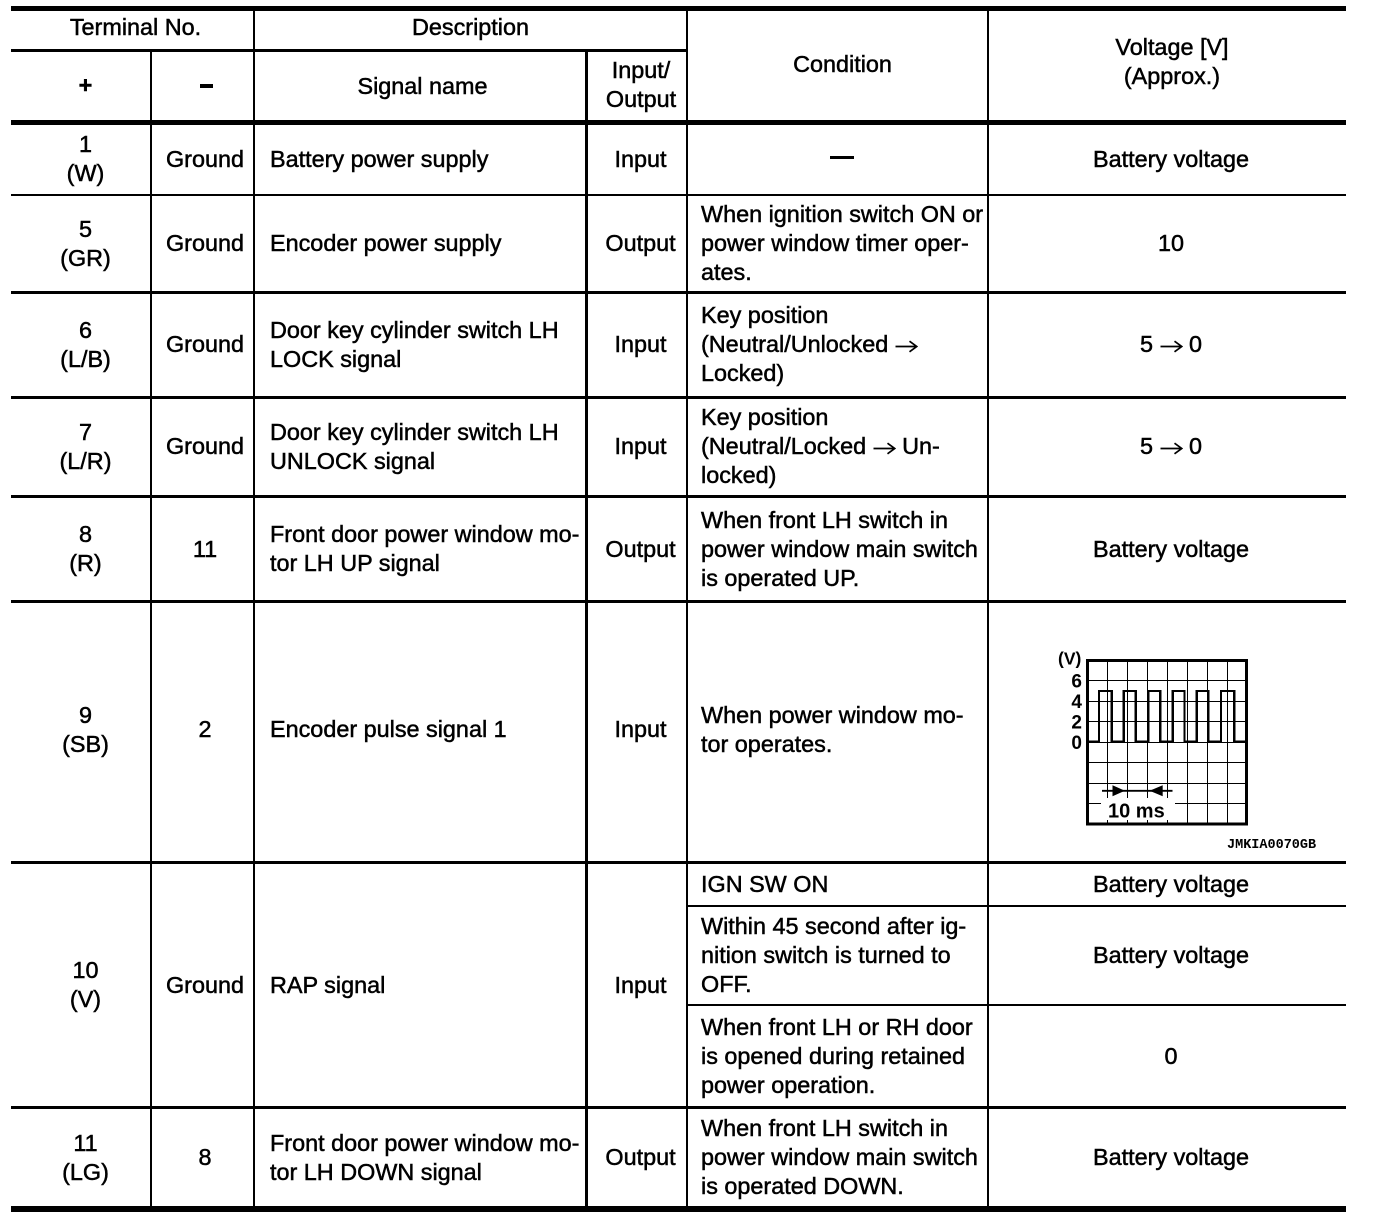  I want to click on svg-text: 10 ms, so click(1136, 812).